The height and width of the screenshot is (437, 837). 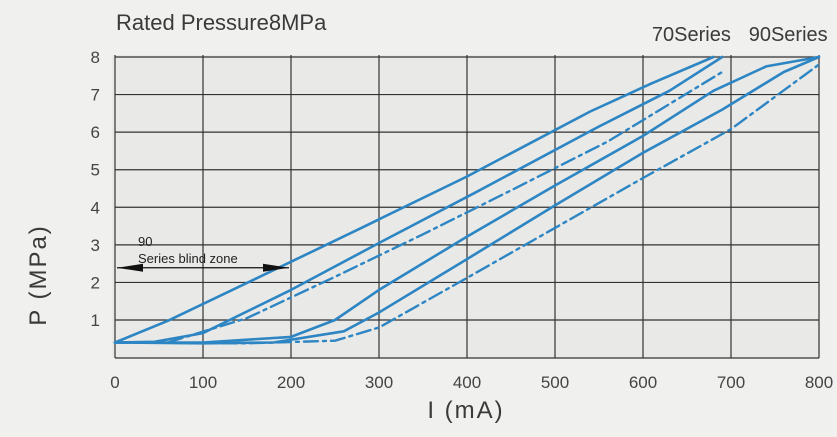 I want to click on x-tick-labels: 0 100 200 300 400 500 600 700 800, so click(x=471, y=382).